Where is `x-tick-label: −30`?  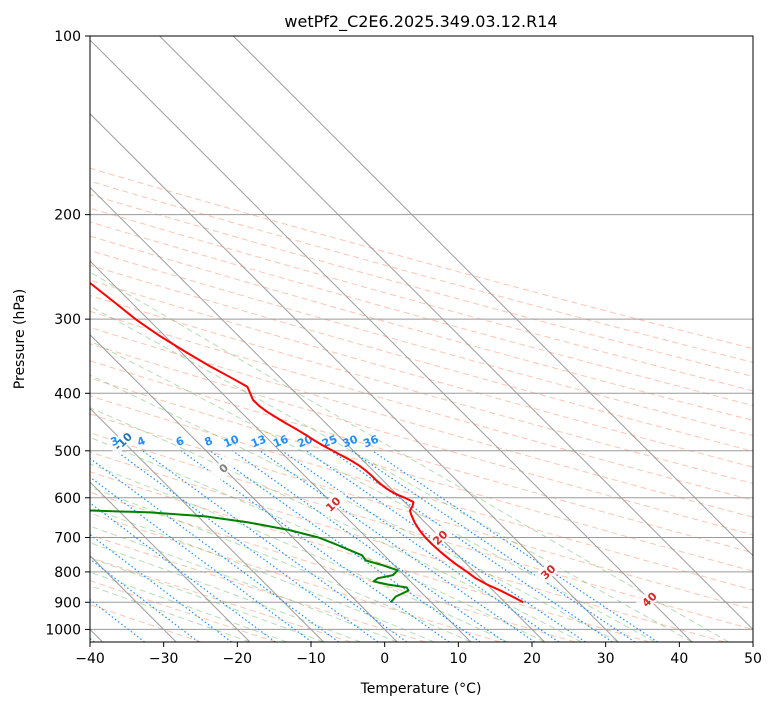 x-tick-label: −30 is located at coordinates (164, 659).